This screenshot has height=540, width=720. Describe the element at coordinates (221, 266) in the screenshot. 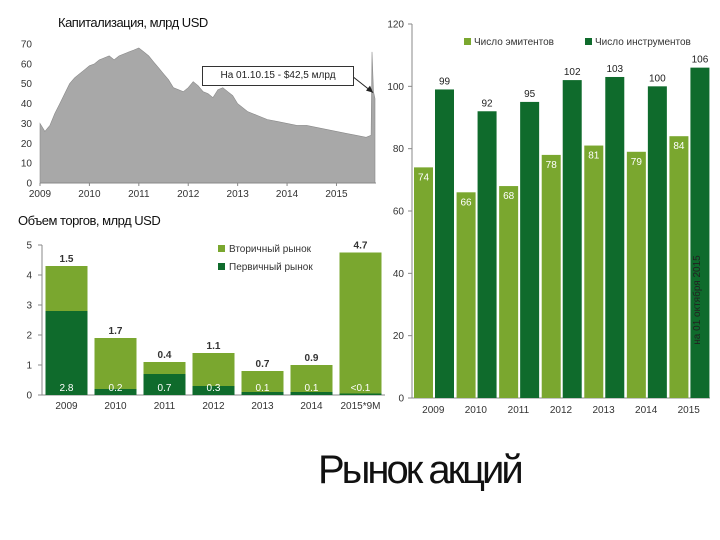

I see `vol-legend-swatch-primary` at that location.